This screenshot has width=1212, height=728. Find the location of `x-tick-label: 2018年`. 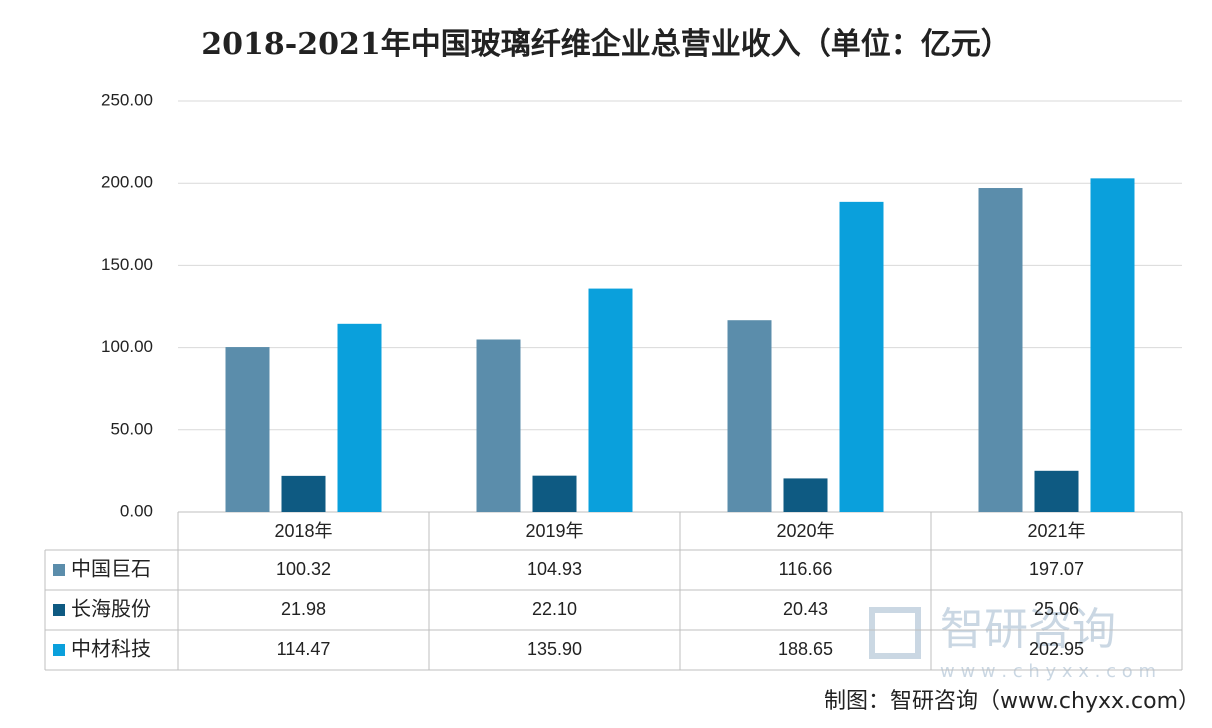

x-tick-label: 2018年 is located at coordinates (303, 531).